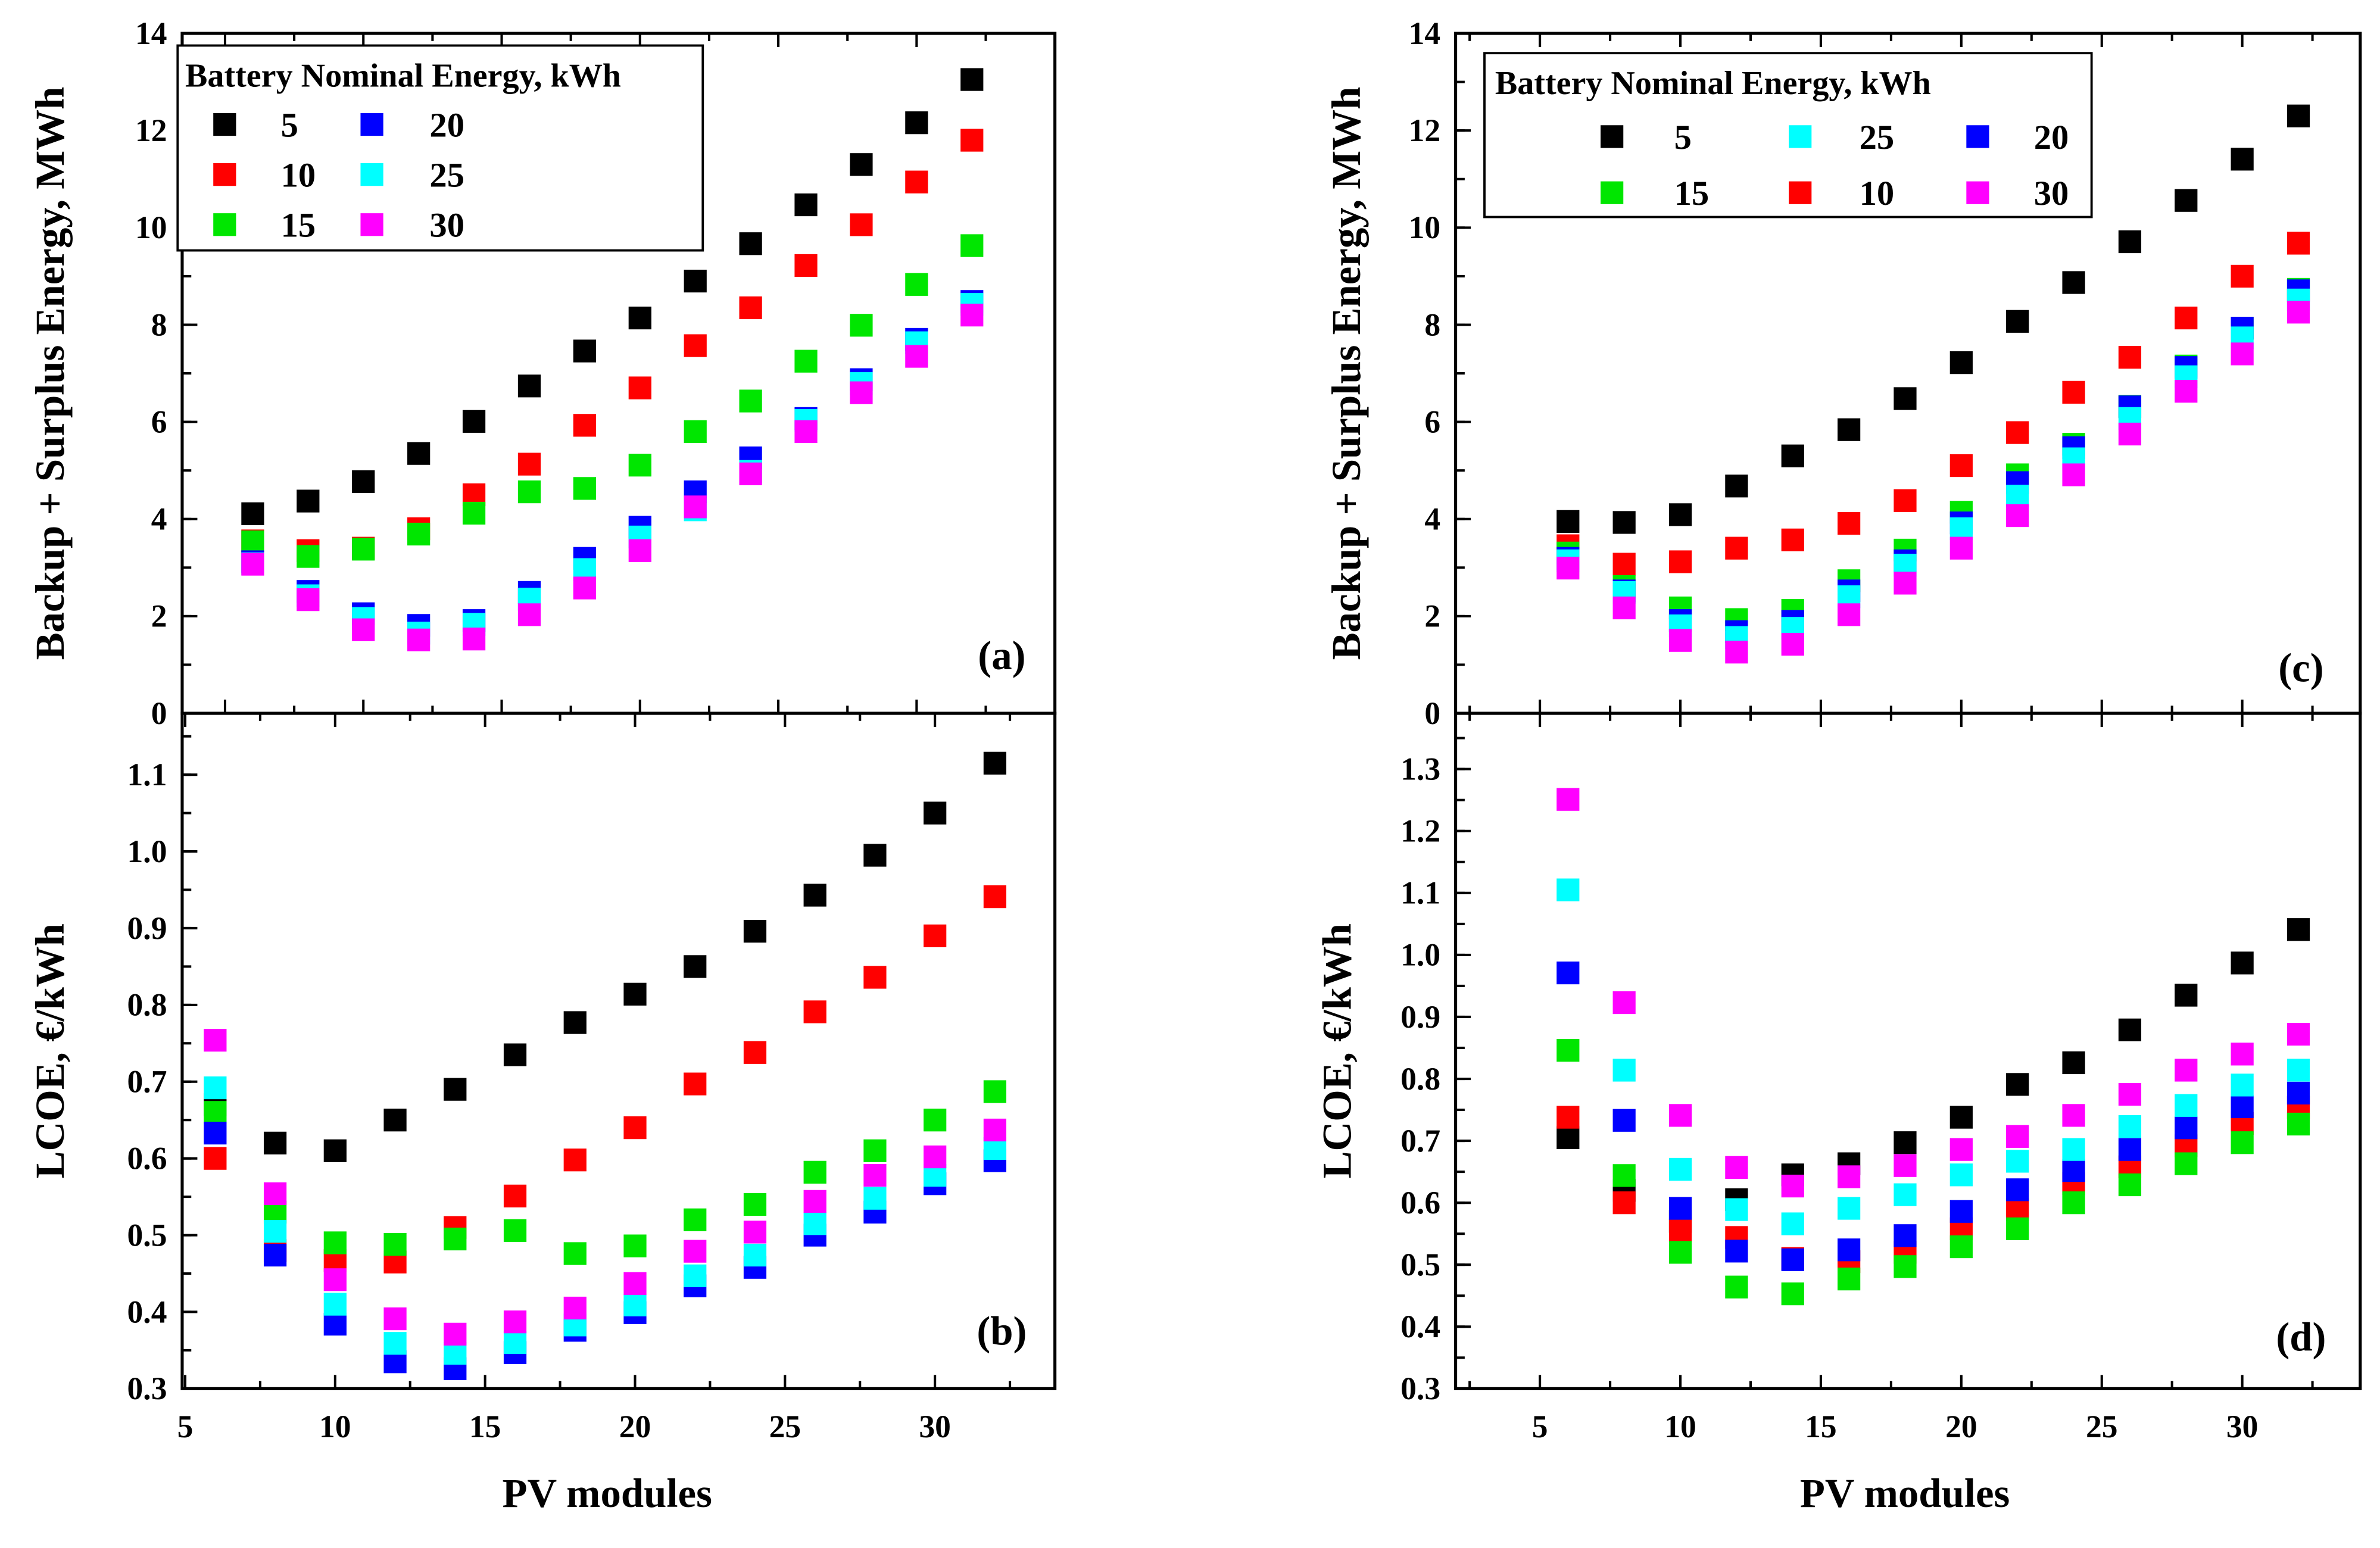 The image size is (2380, 1548). Describe the element at coordinates (412, 124) in the screenshot. I see `legend-item: 20` at that location.